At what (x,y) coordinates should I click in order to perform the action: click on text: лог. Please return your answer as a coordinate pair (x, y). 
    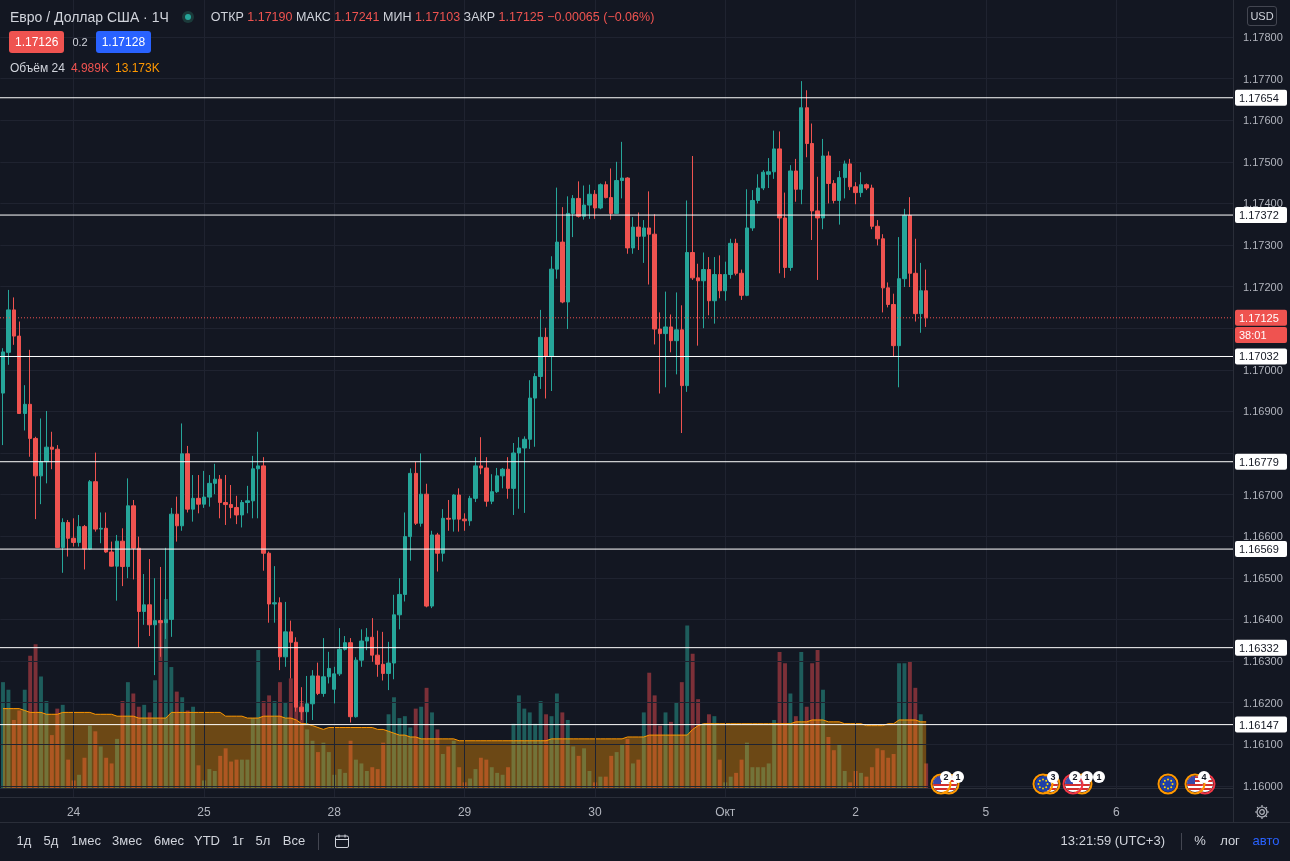
    Looking at the image, I should click on (1230, 841).